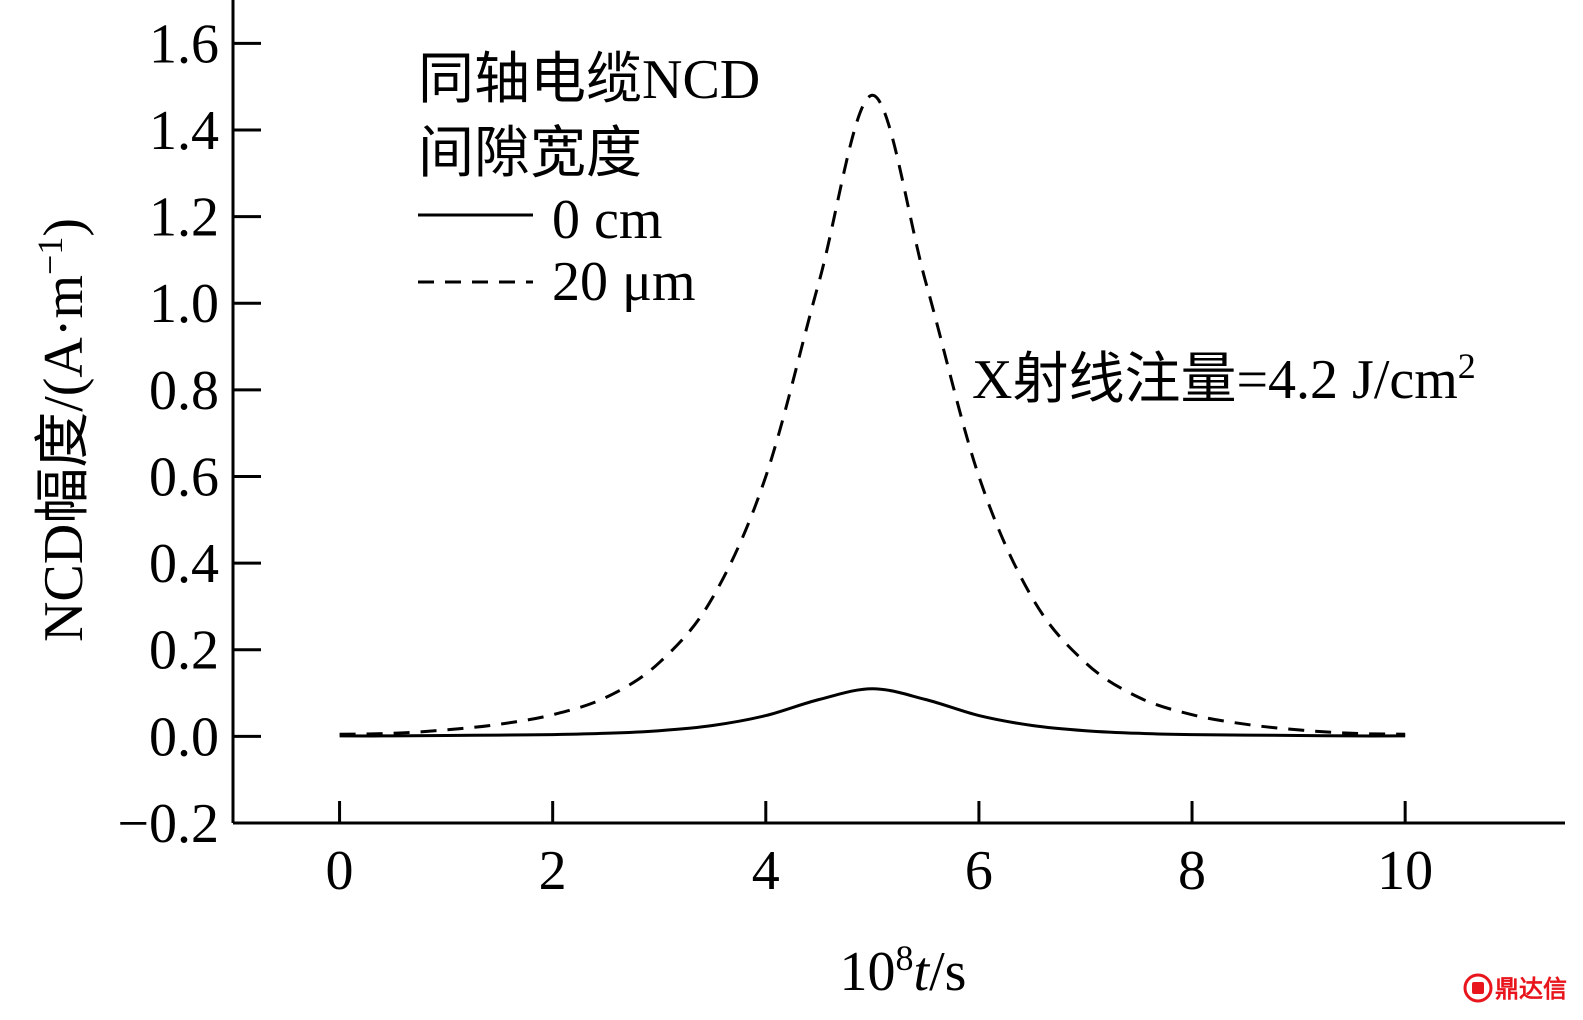 This screenshot has width=1583, height=1020. I want to click on y-tick-label: 1.2, so click(184, 218).